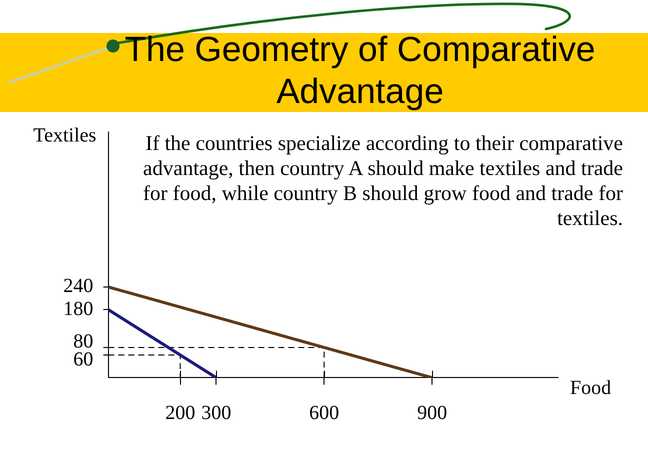 The image size is (648, 468). I want to click on y-tick-label: 240, so click(78, 286).